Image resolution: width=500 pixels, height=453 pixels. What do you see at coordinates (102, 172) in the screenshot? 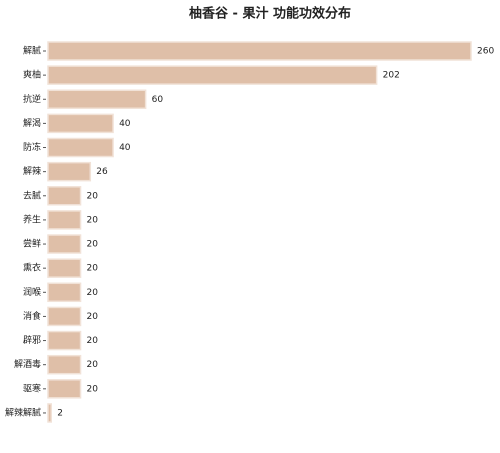
I see `value-label: 26` at bounding box center [102, 172].